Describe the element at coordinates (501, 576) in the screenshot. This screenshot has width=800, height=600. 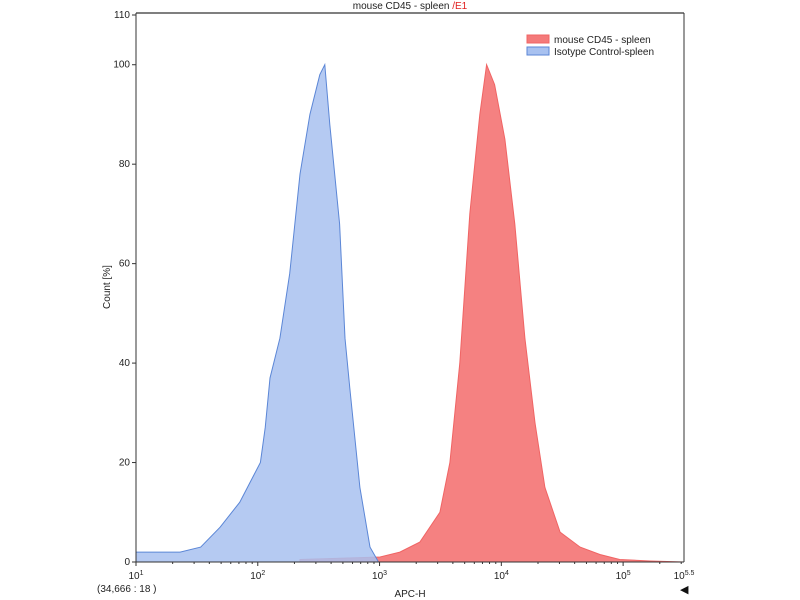
I see `x-tick-label: 10⁴` at that location.